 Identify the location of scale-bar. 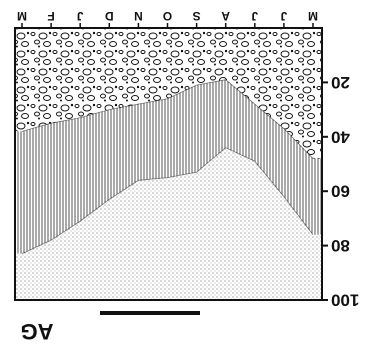
(150, 313).